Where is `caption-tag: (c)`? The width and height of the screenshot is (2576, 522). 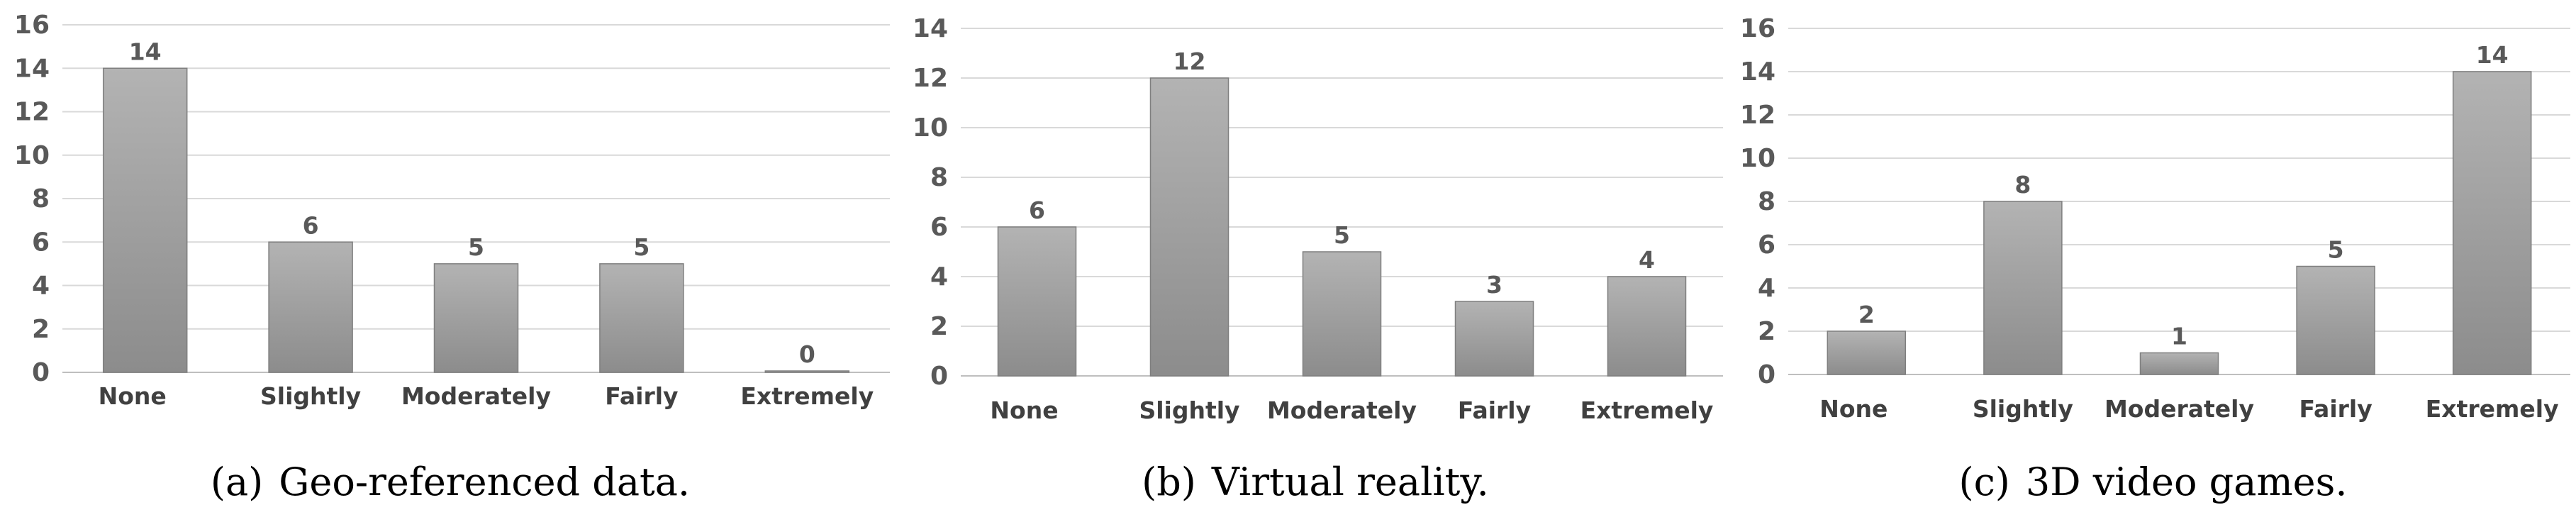 caption-tag: (c) is located at coordinates (1984, 482).